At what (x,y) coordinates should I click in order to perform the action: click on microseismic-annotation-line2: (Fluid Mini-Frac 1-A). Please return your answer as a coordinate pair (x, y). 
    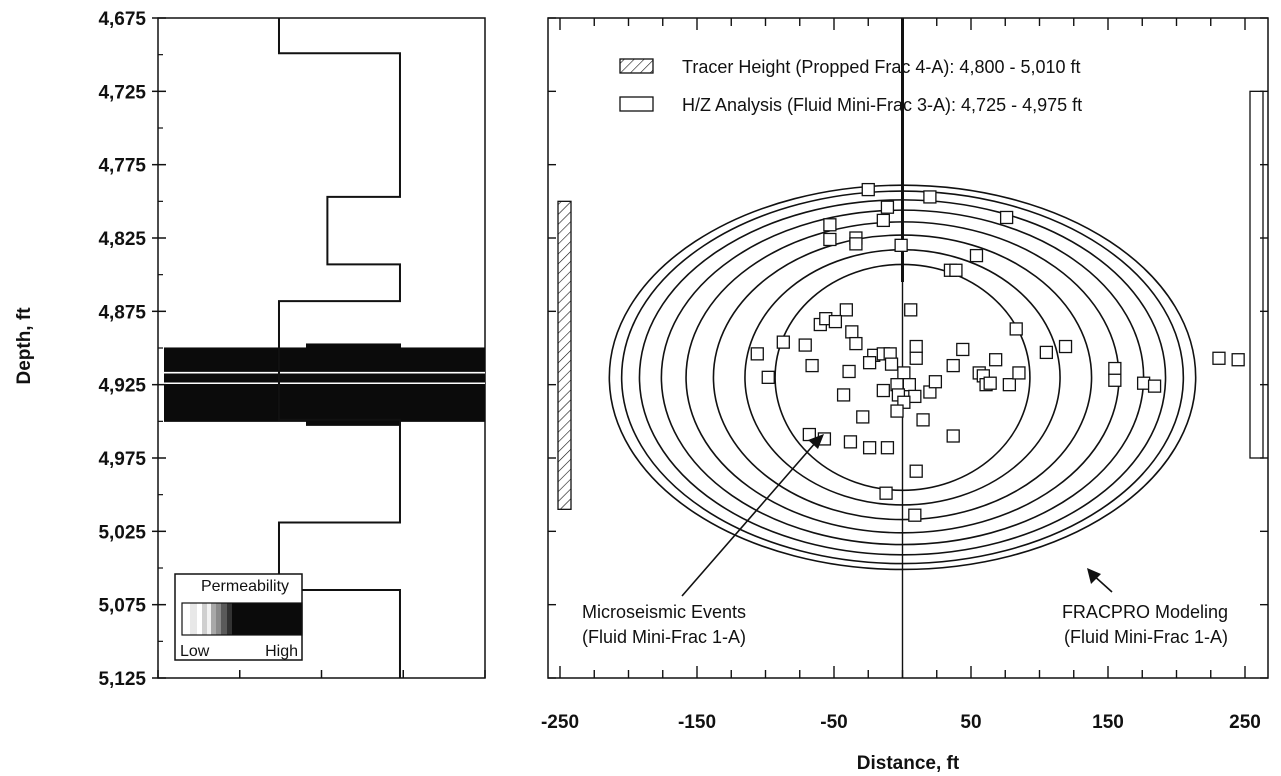
    Looking at the image, I should click on (664, 637).